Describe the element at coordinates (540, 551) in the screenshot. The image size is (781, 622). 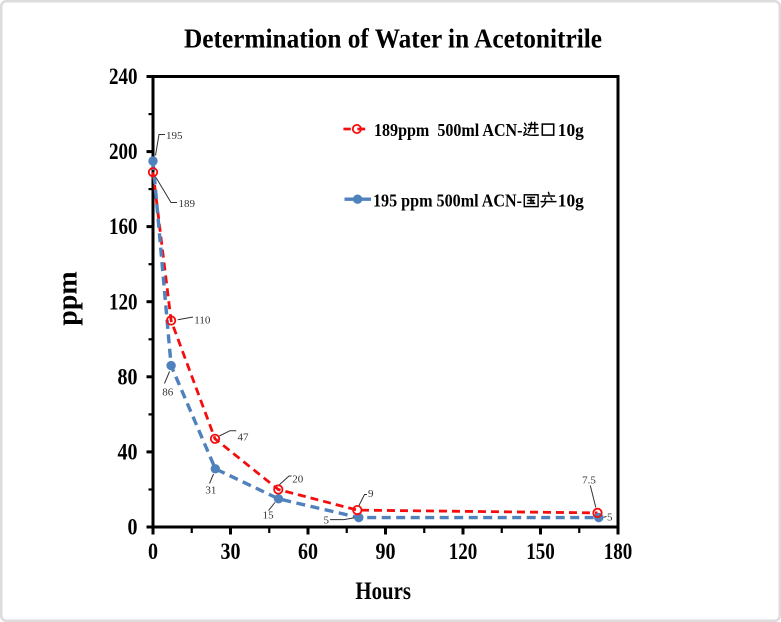
I see `svg-text: 150` at that location.